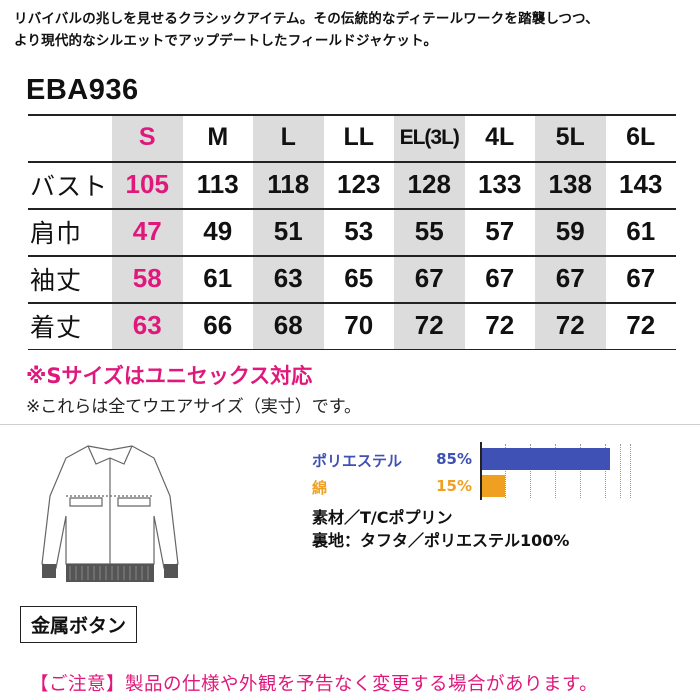 The width and height of the screenshot is (700, 700). What do you see at coordinates (226, 41) in the screenshot?
I see `intro-line-2: より現代的なシルエットでアップデートしたフィールドジャケット。` at bounding box center [226, 41].